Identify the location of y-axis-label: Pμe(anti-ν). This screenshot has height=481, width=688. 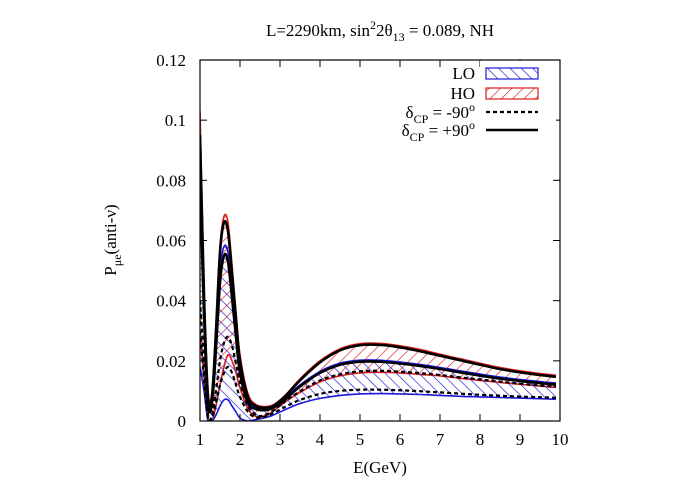
(112, 239).